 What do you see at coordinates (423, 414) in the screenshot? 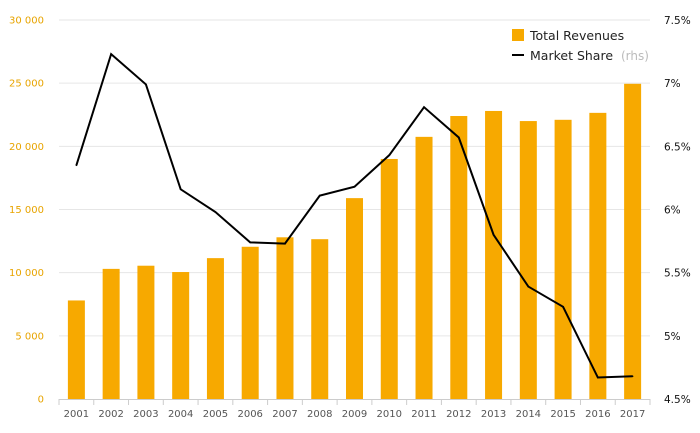
I see `x-tick-label: 2011` at bounding box center [423, 414].